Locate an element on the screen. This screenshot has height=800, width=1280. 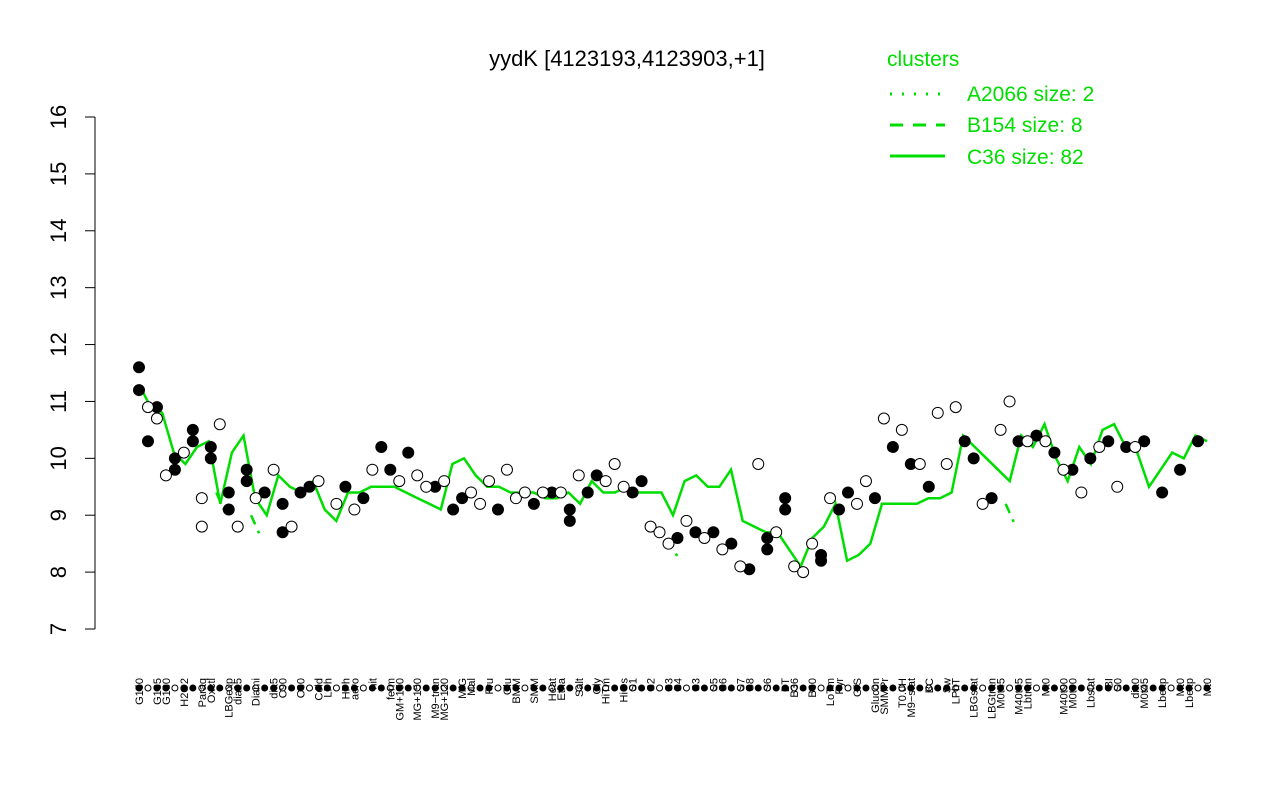
category-label: BMM is located at coordinates (517, 691).